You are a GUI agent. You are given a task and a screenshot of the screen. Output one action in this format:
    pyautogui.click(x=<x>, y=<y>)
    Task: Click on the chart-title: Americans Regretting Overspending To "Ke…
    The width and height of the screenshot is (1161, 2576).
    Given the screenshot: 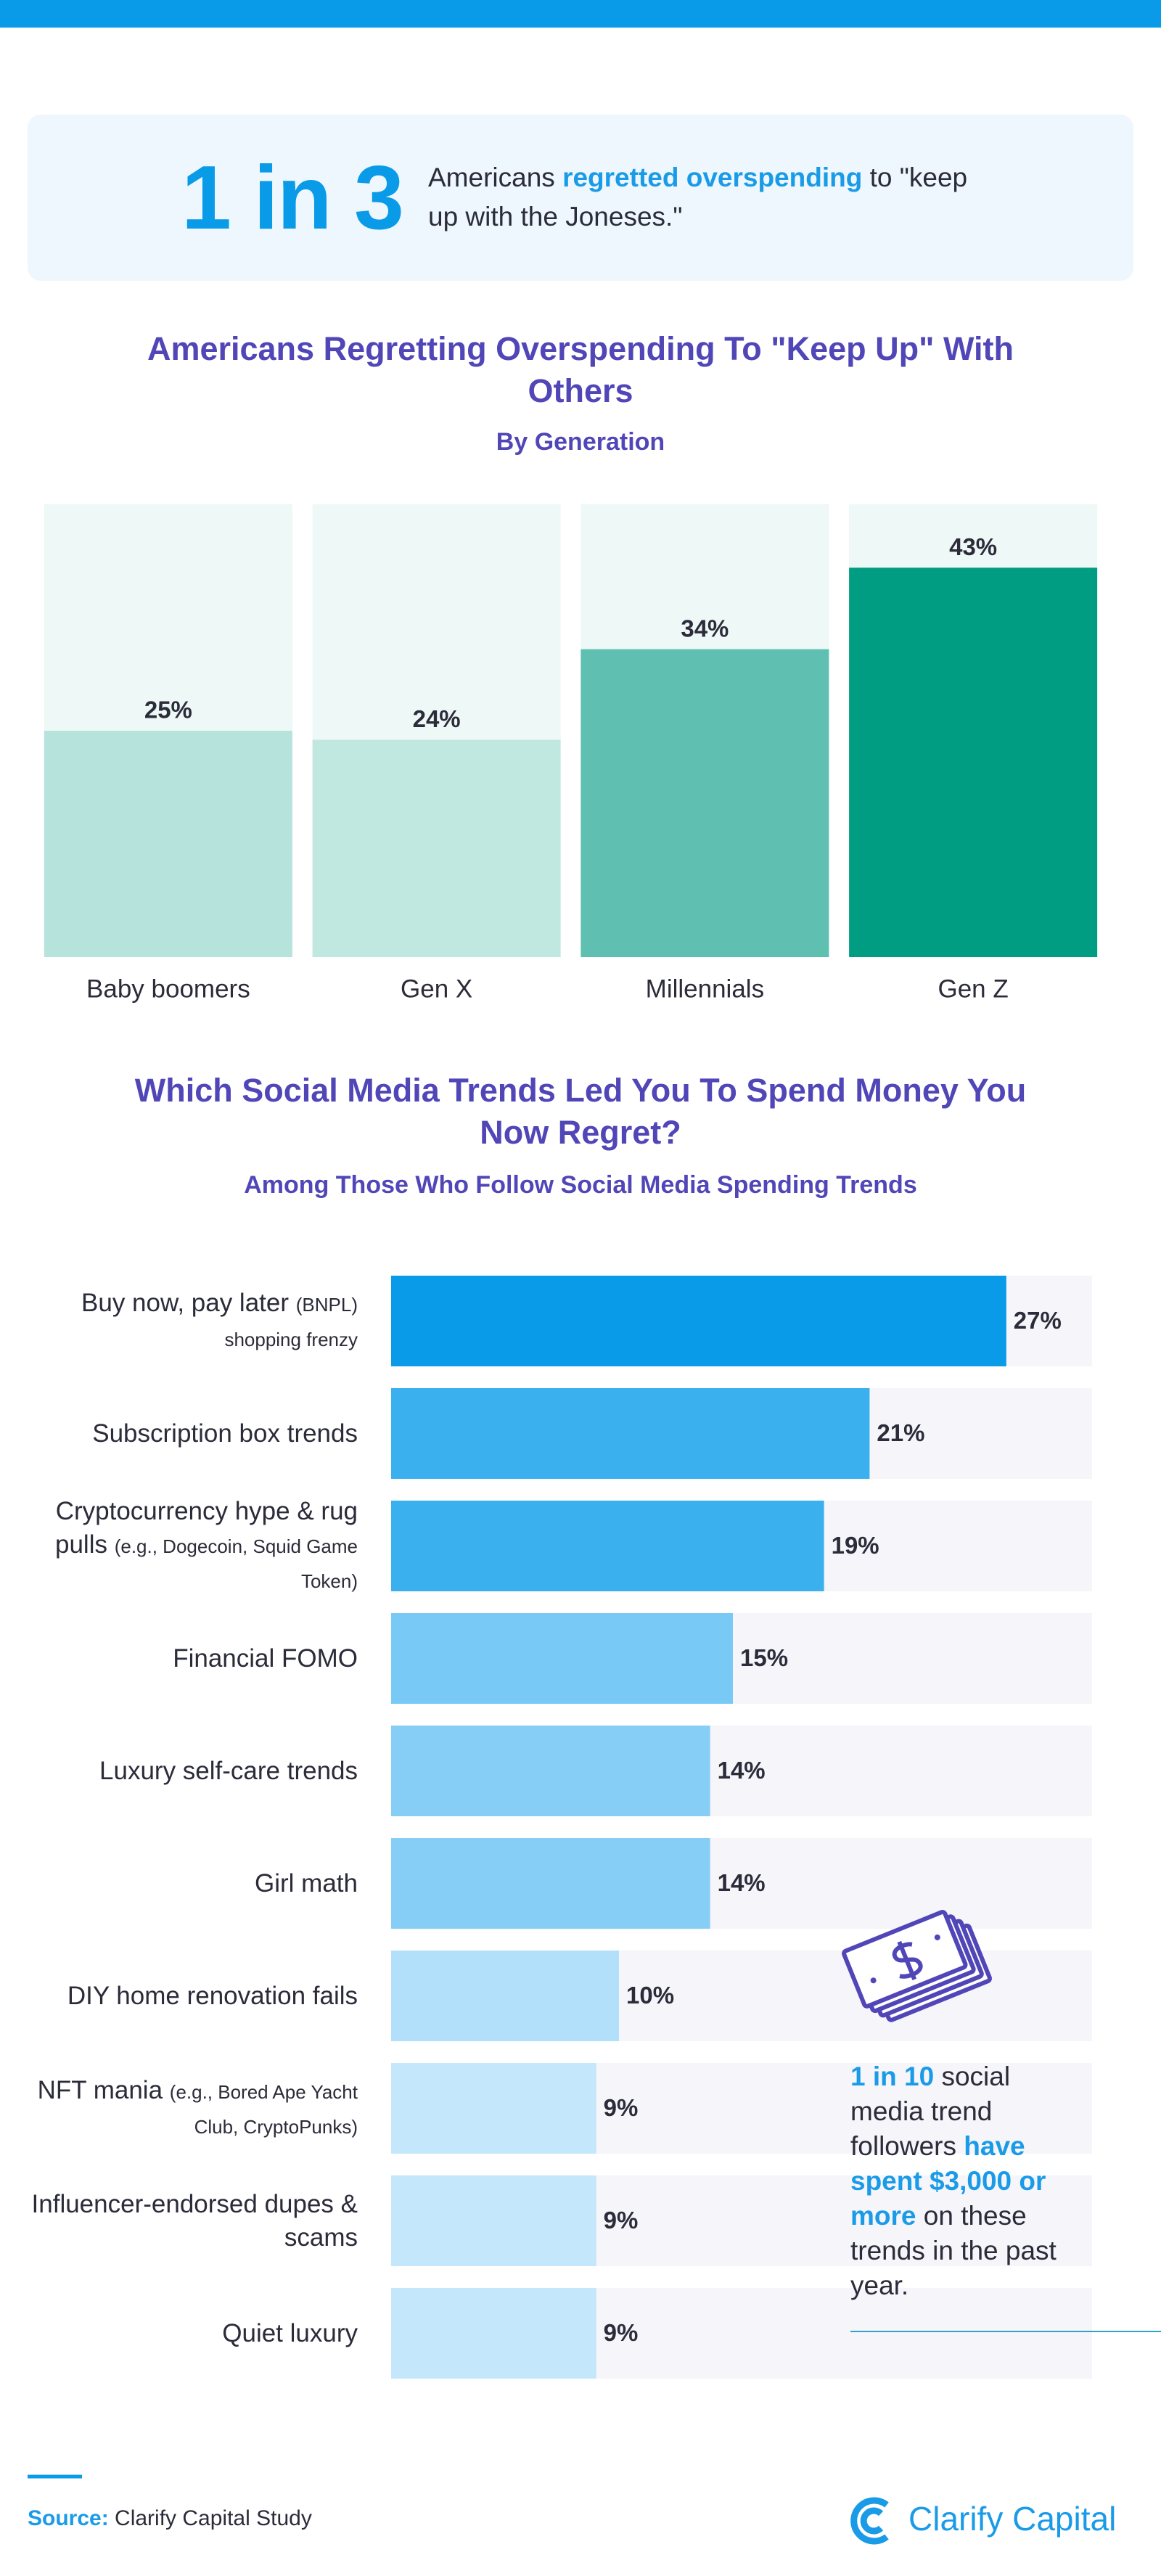 What is the action you would take?
    pyautogui.click(x=580, y=369)
    